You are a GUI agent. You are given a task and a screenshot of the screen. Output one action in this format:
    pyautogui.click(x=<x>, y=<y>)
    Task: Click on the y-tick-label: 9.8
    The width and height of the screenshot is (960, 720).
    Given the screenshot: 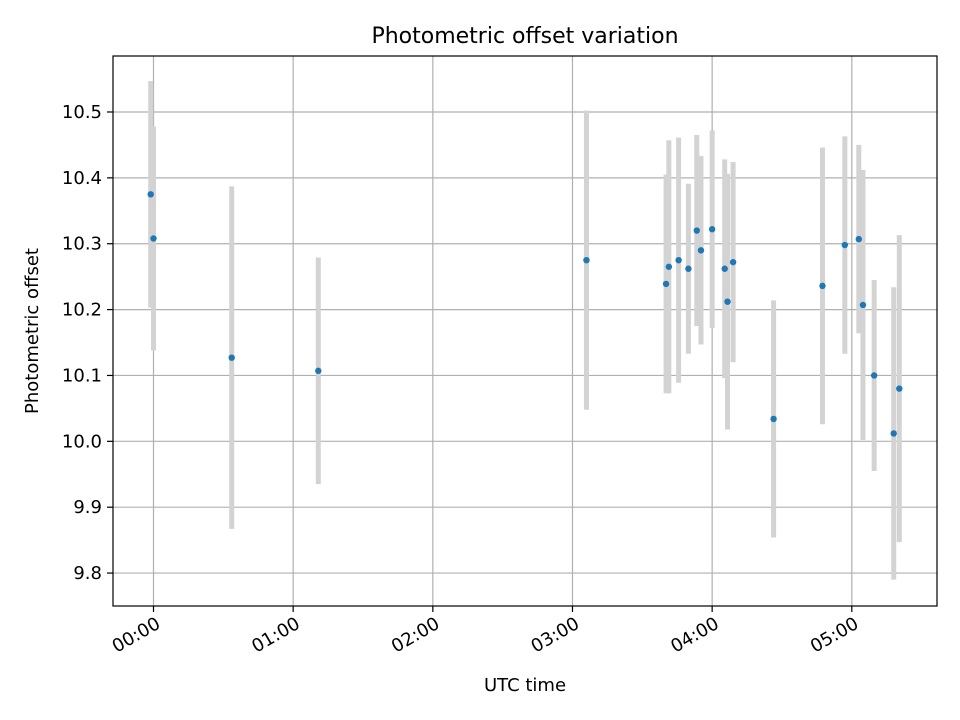 What is the action you would take?
    pyautogui.click(x=87, y=573)
    